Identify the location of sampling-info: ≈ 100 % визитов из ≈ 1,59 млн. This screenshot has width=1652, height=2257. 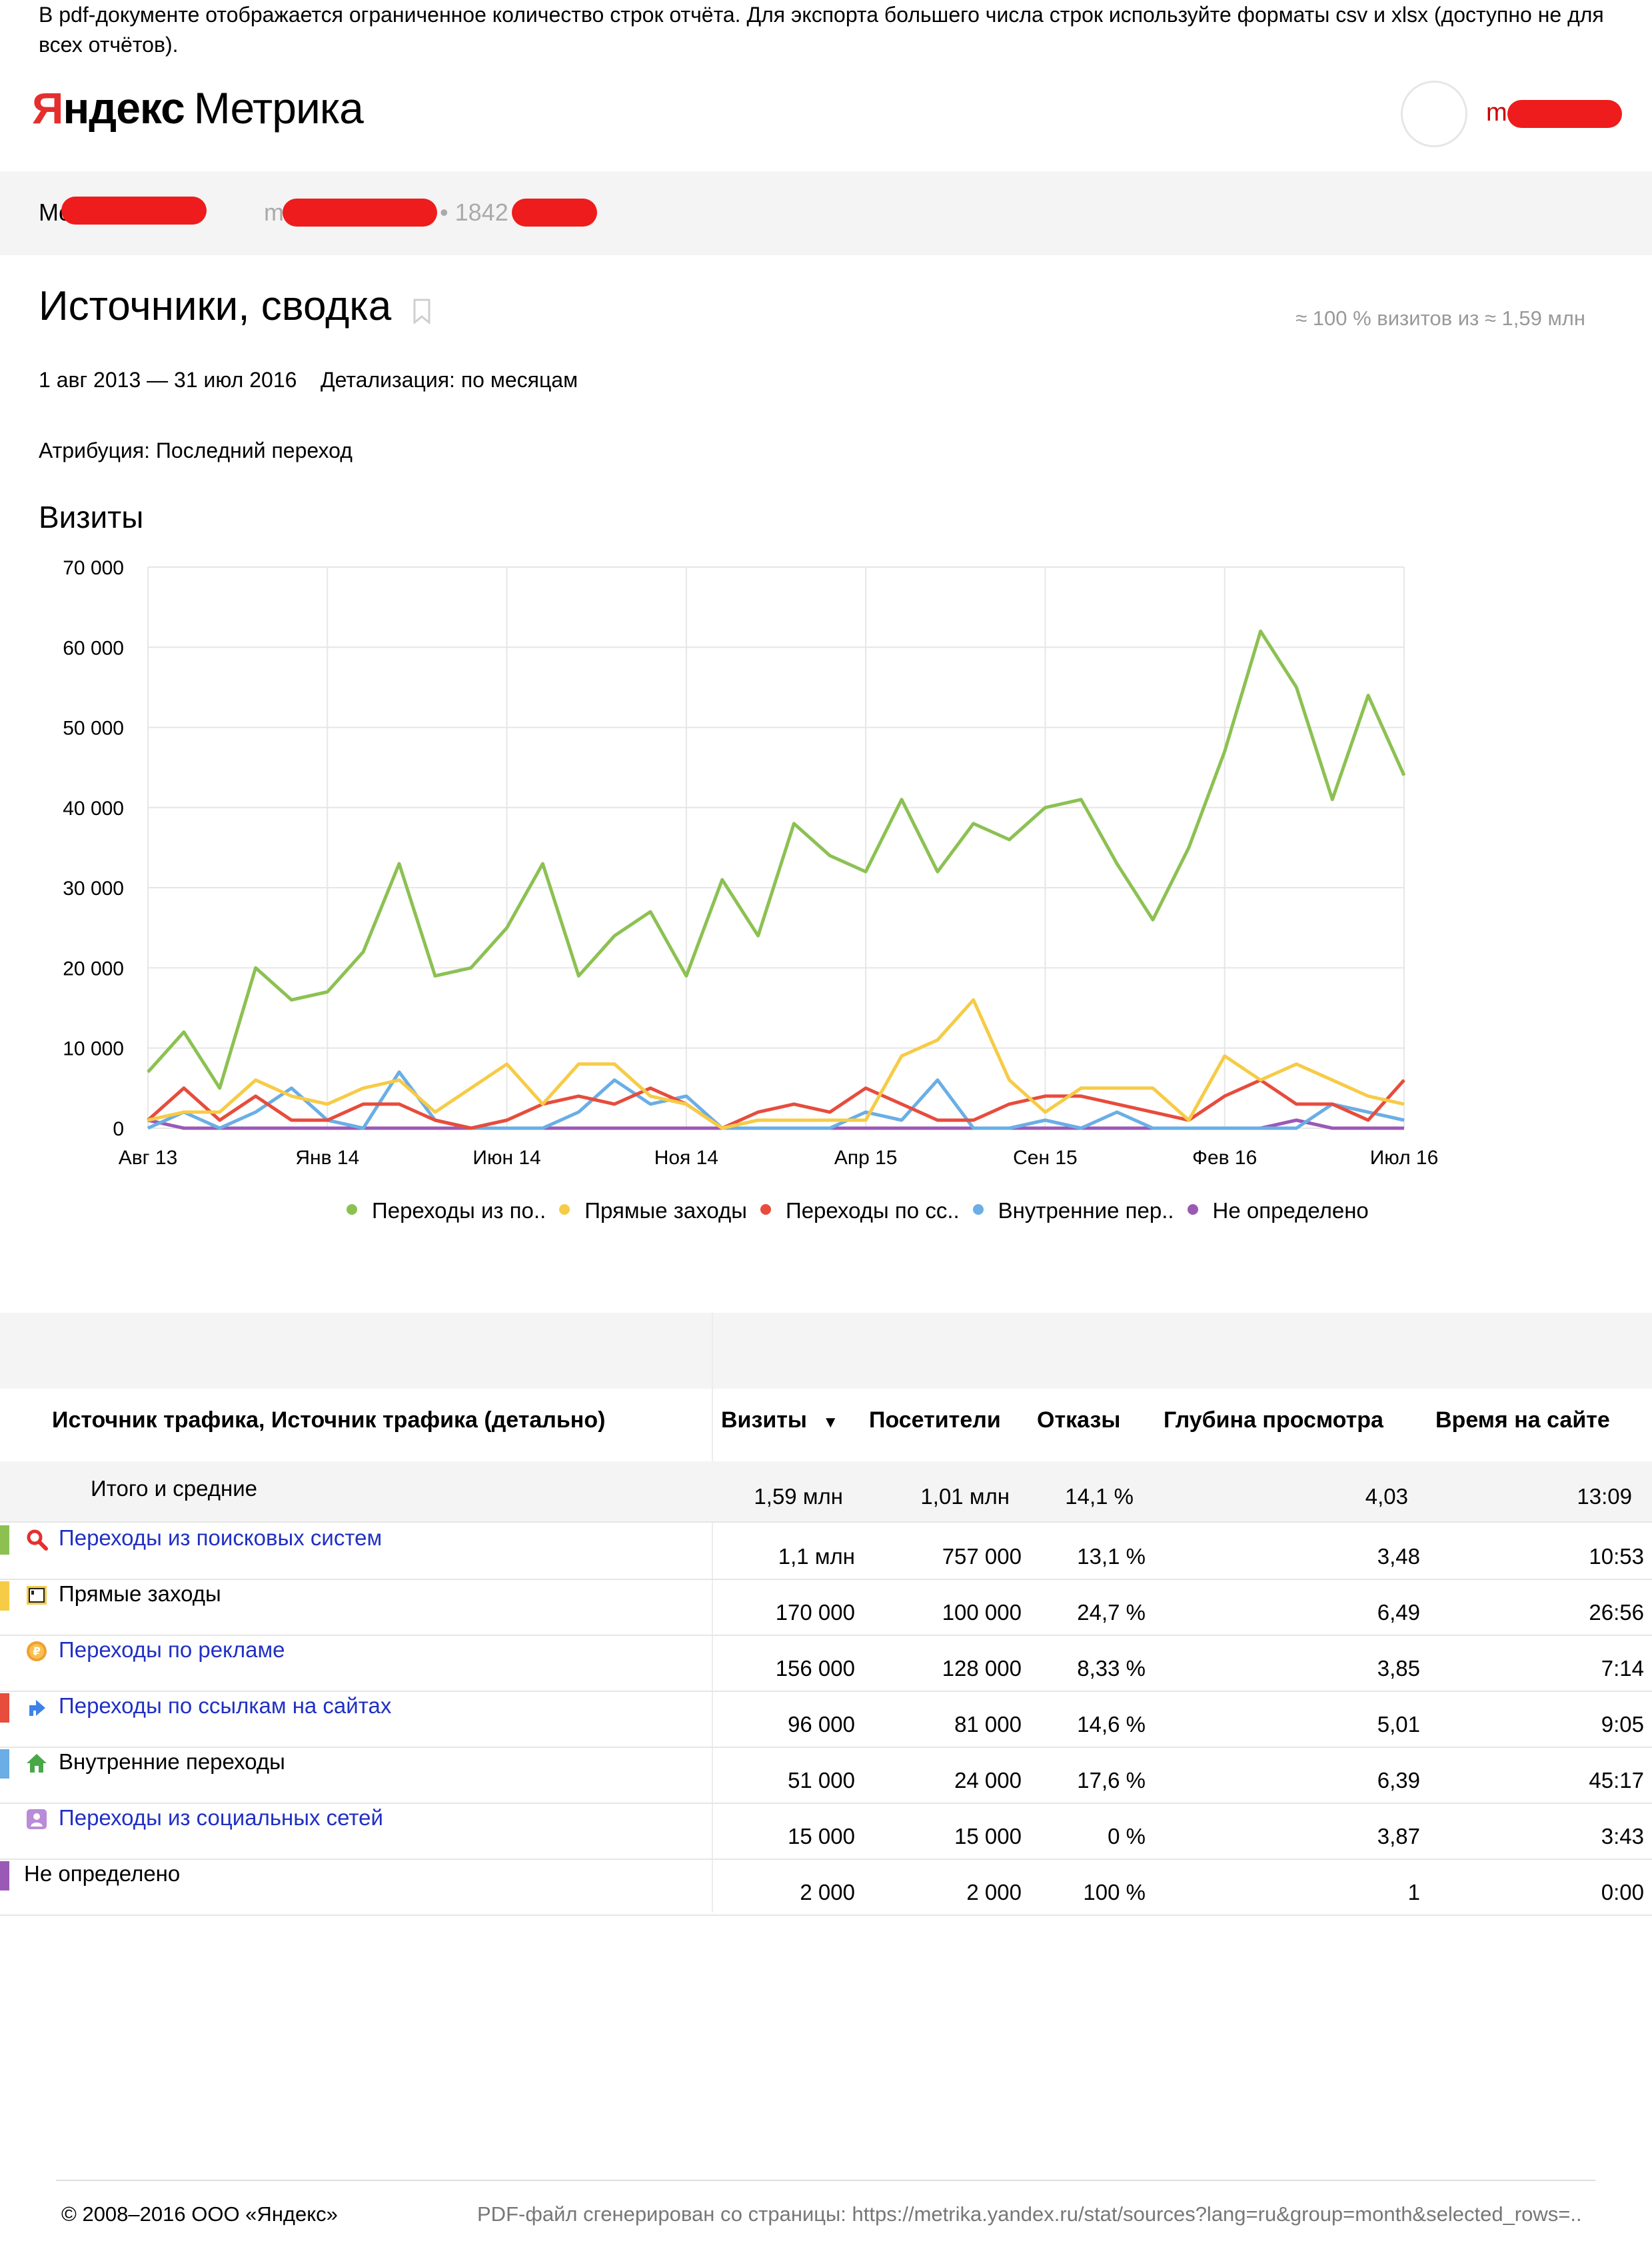
(1440, 318).